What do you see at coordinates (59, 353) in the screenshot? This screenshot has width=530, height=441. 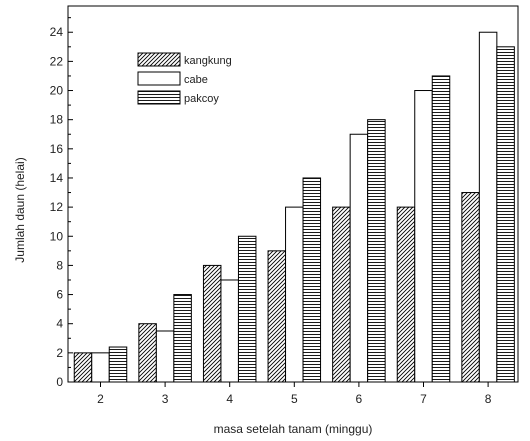 I see `y-tick-label: 2` at bounding box center [59, 353].